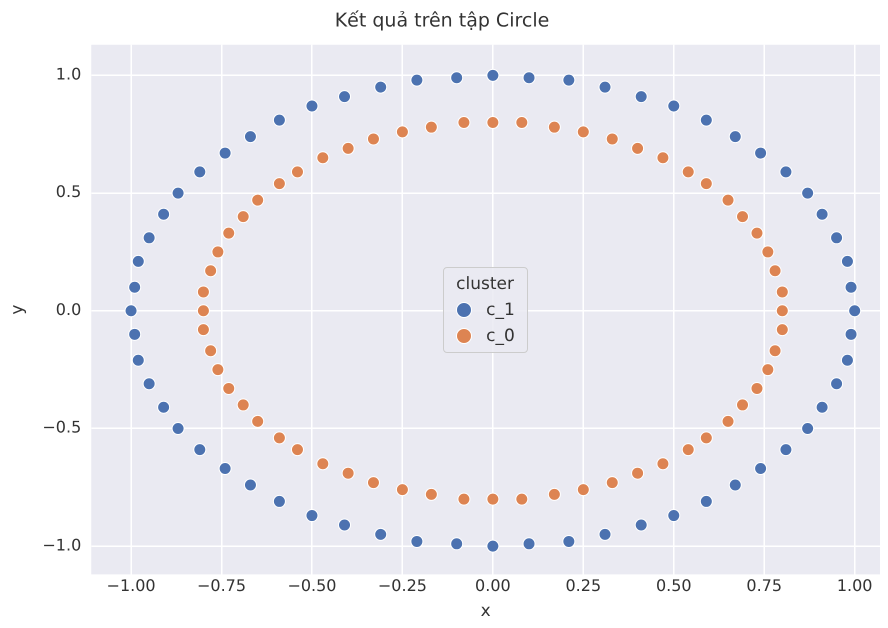  I want to click on x-tick-label: 1.00, so click(854, 586).